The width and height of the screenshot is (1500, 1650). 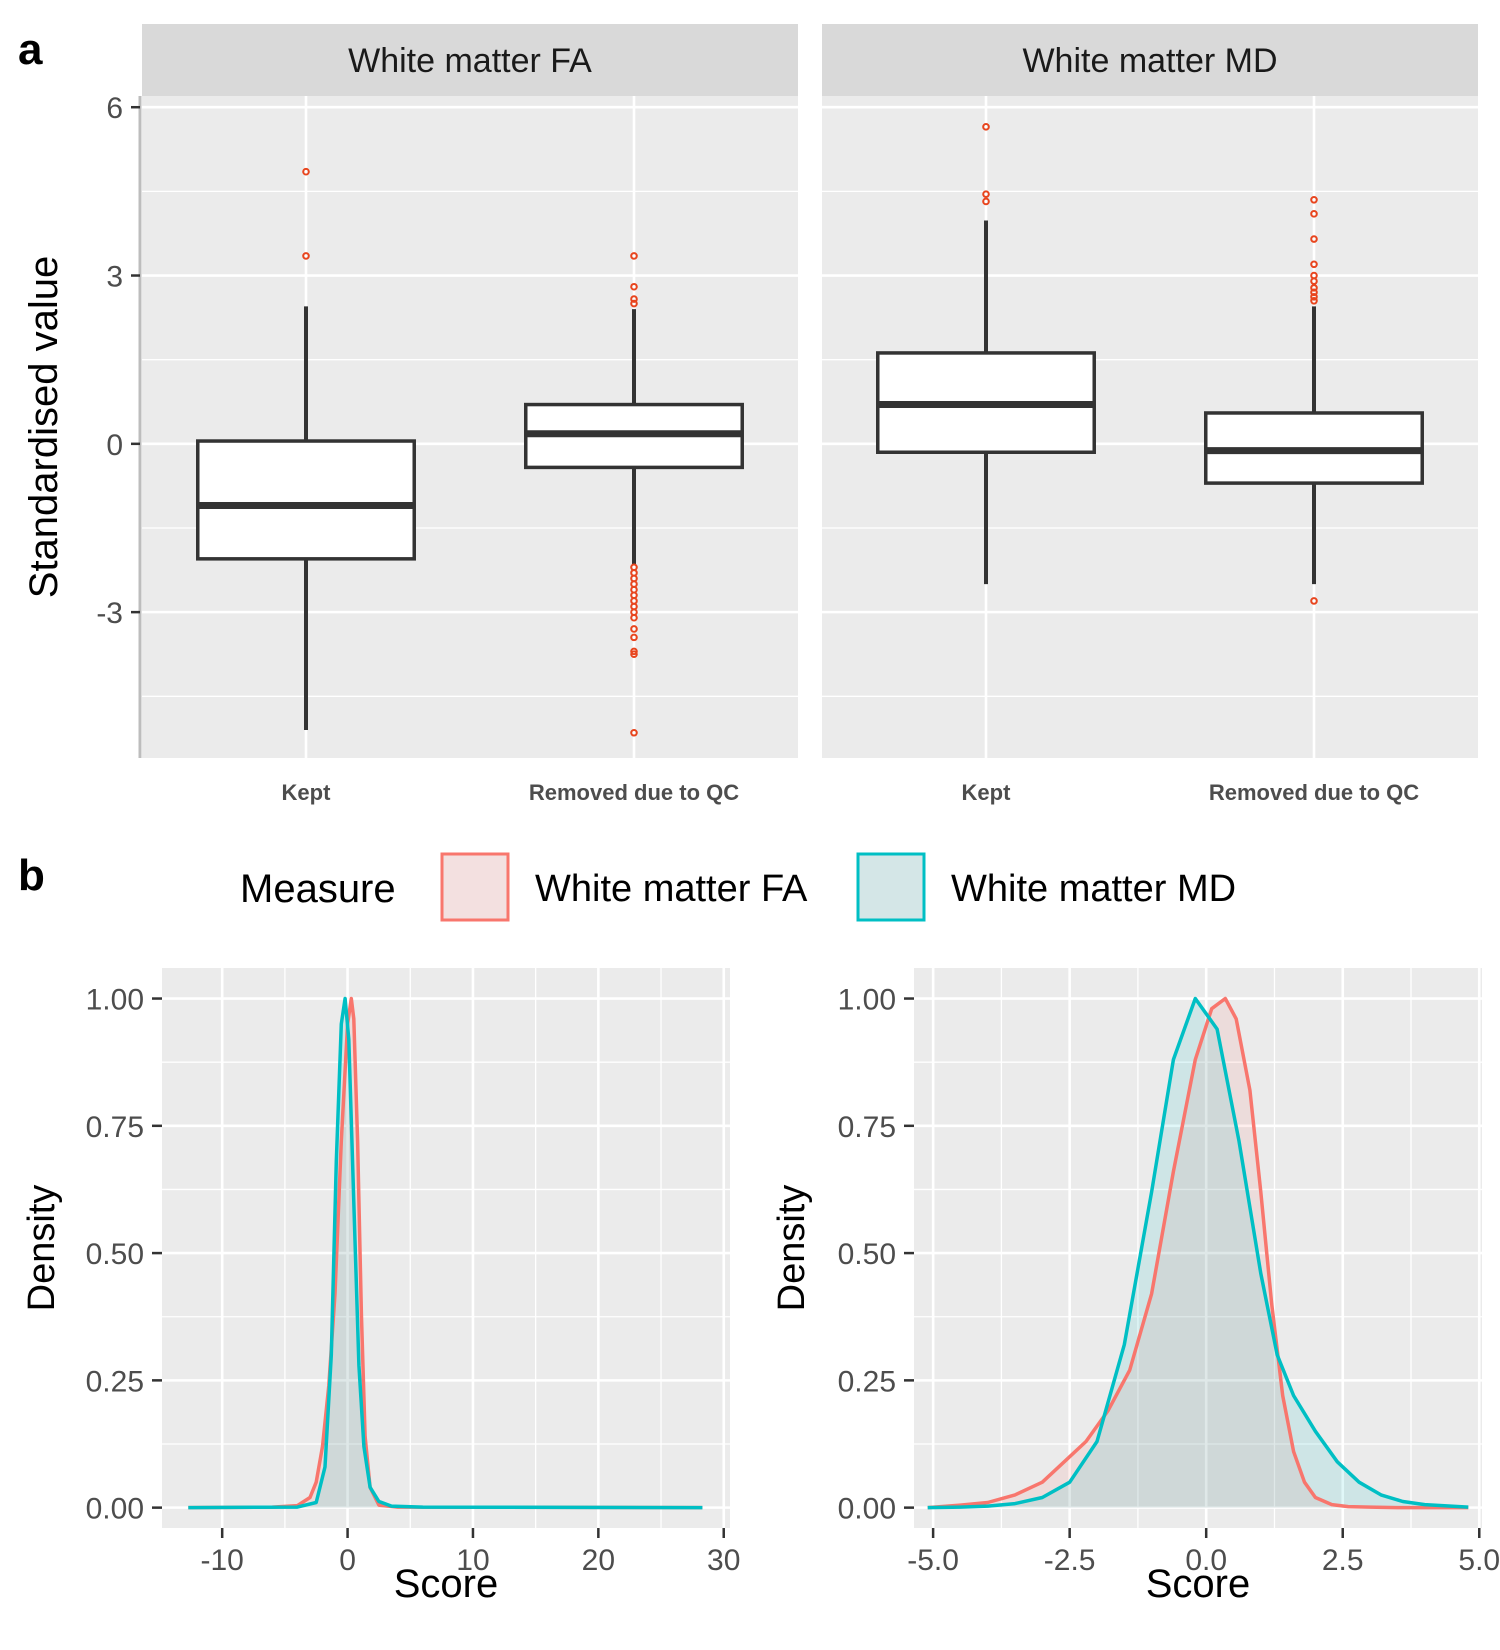 What do you see at coordinates (1093, 889) in the screenshot?
I see `legend-label-md: White matter MD` at bounding box center [1093, 889].